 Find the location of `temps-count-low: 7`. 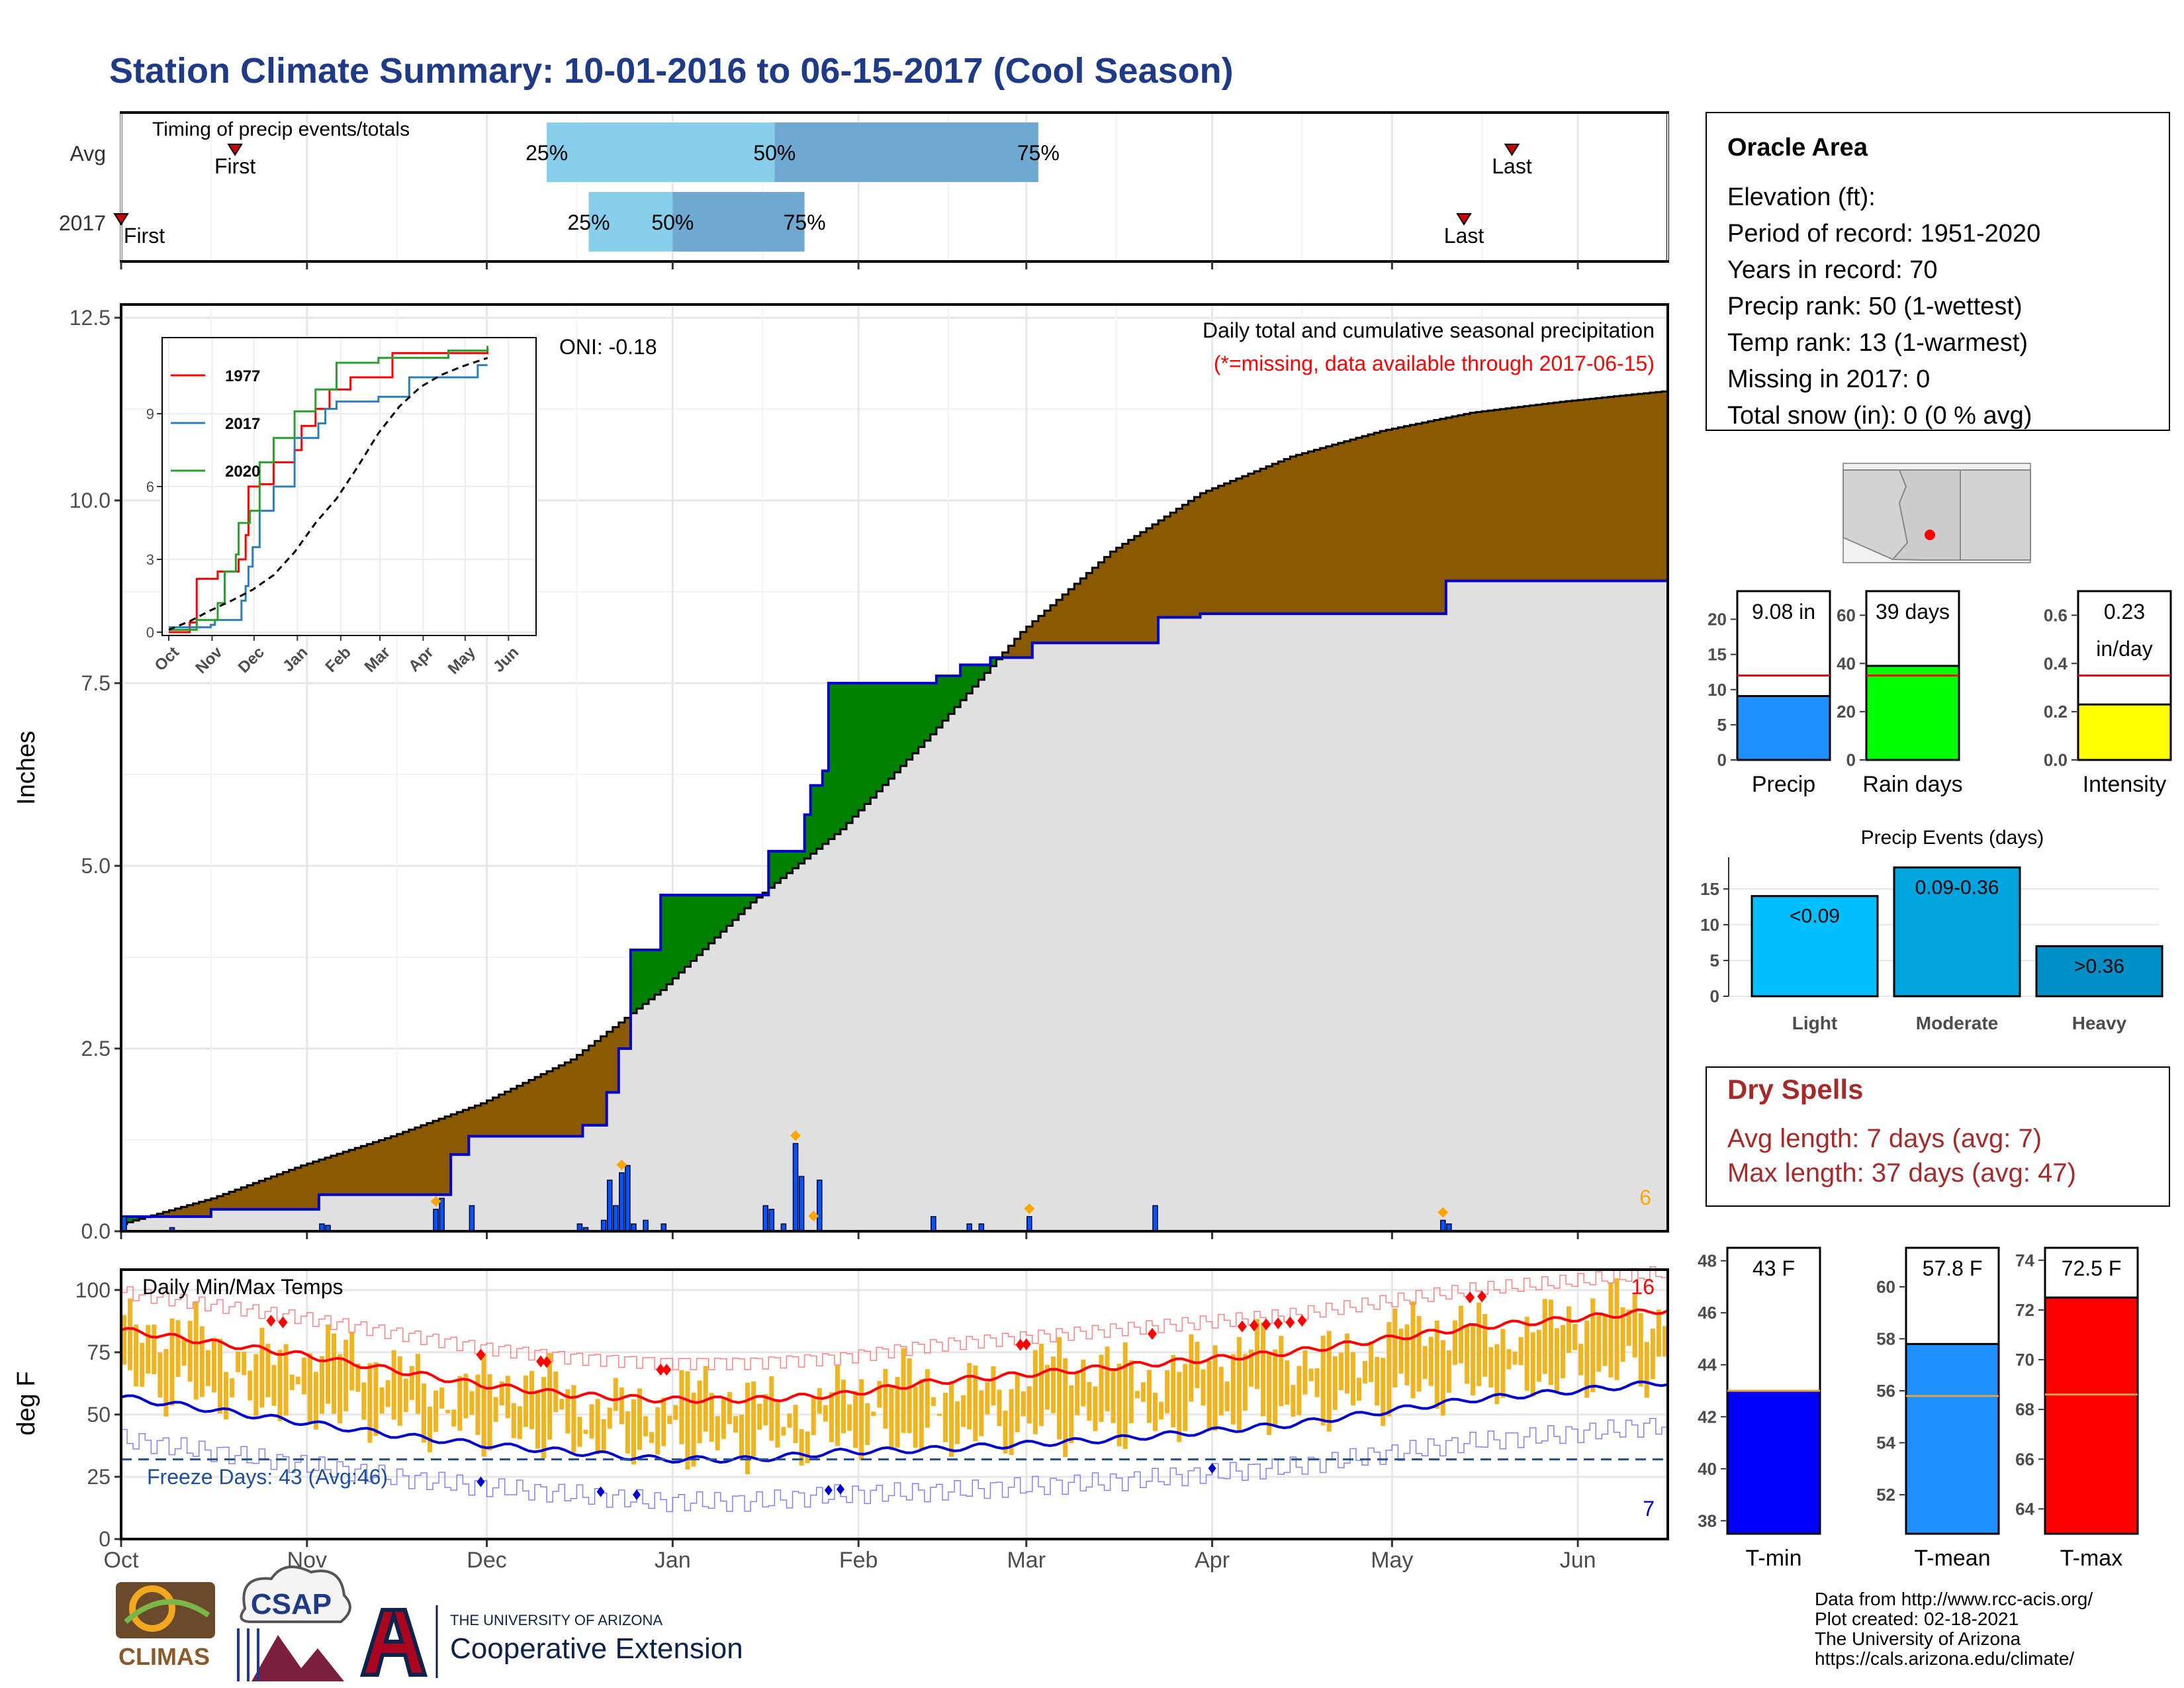

temps-count-low: 7 is located at coordinates (1649, 1509).